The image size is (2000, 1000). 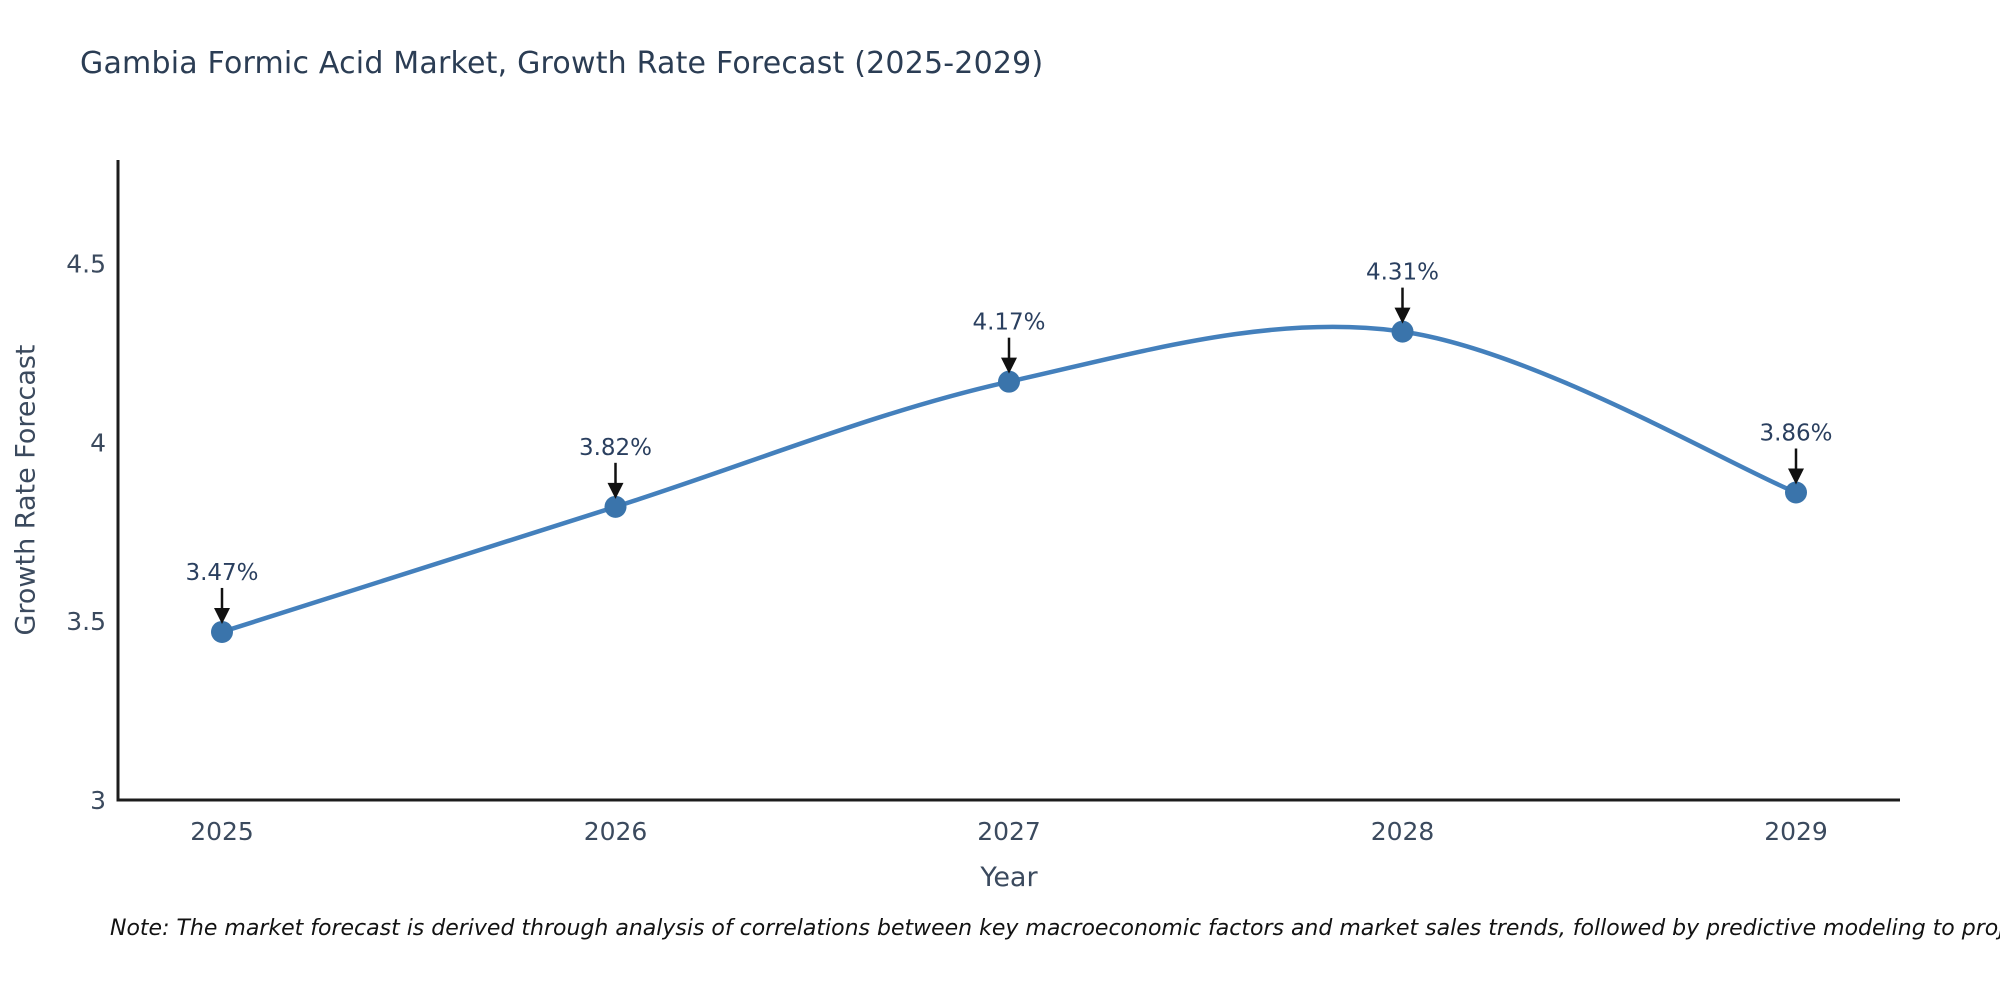 What do you see at coordinates (1009, 877) in the screenshot?
I see `x-axis-title: Year` at bounding box center [1009, 877].